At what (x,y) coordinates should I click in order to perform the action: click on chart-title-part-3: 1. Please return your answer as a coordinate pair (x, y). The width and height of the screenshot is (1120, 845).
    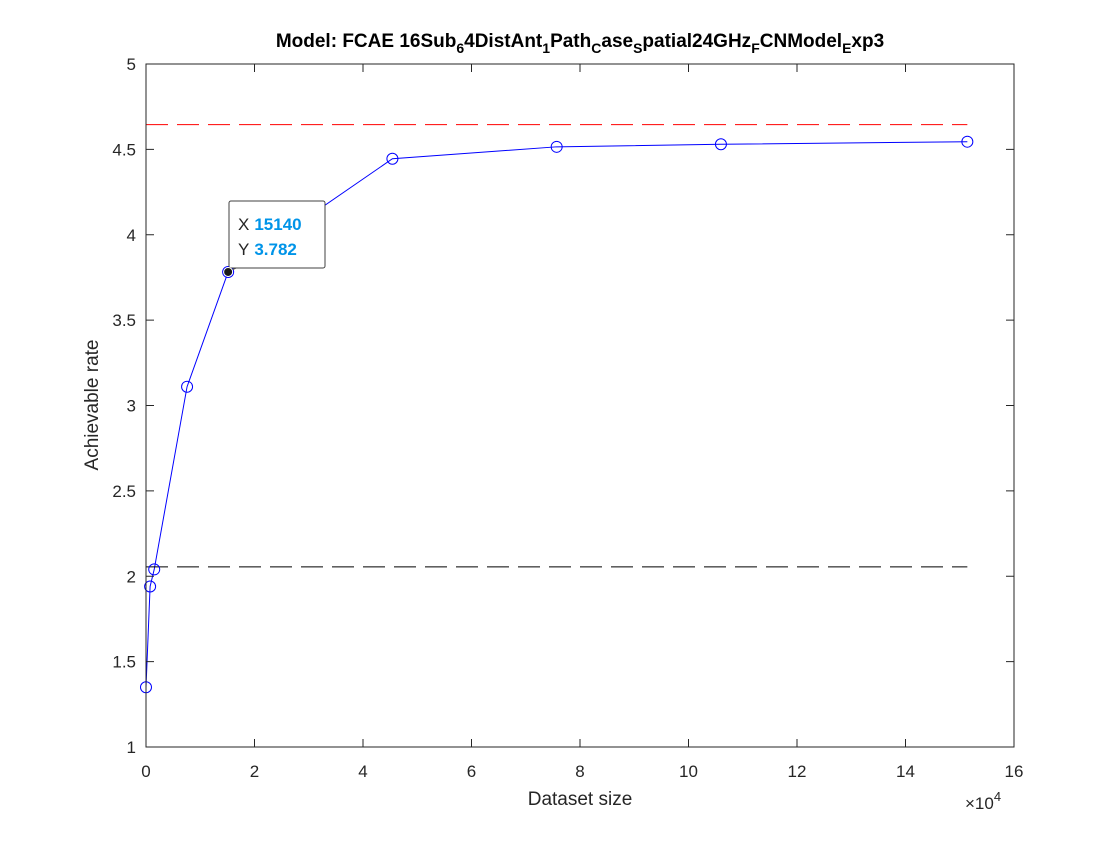
    Looking at the image, I should click on (546, 48).